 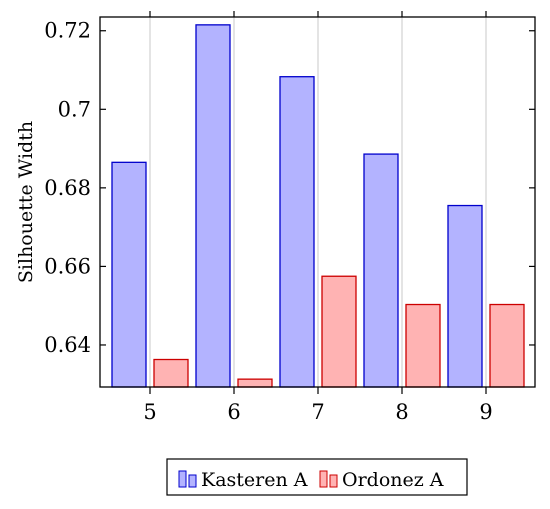 I want to click on legend-box, so click(x=317, y=477).